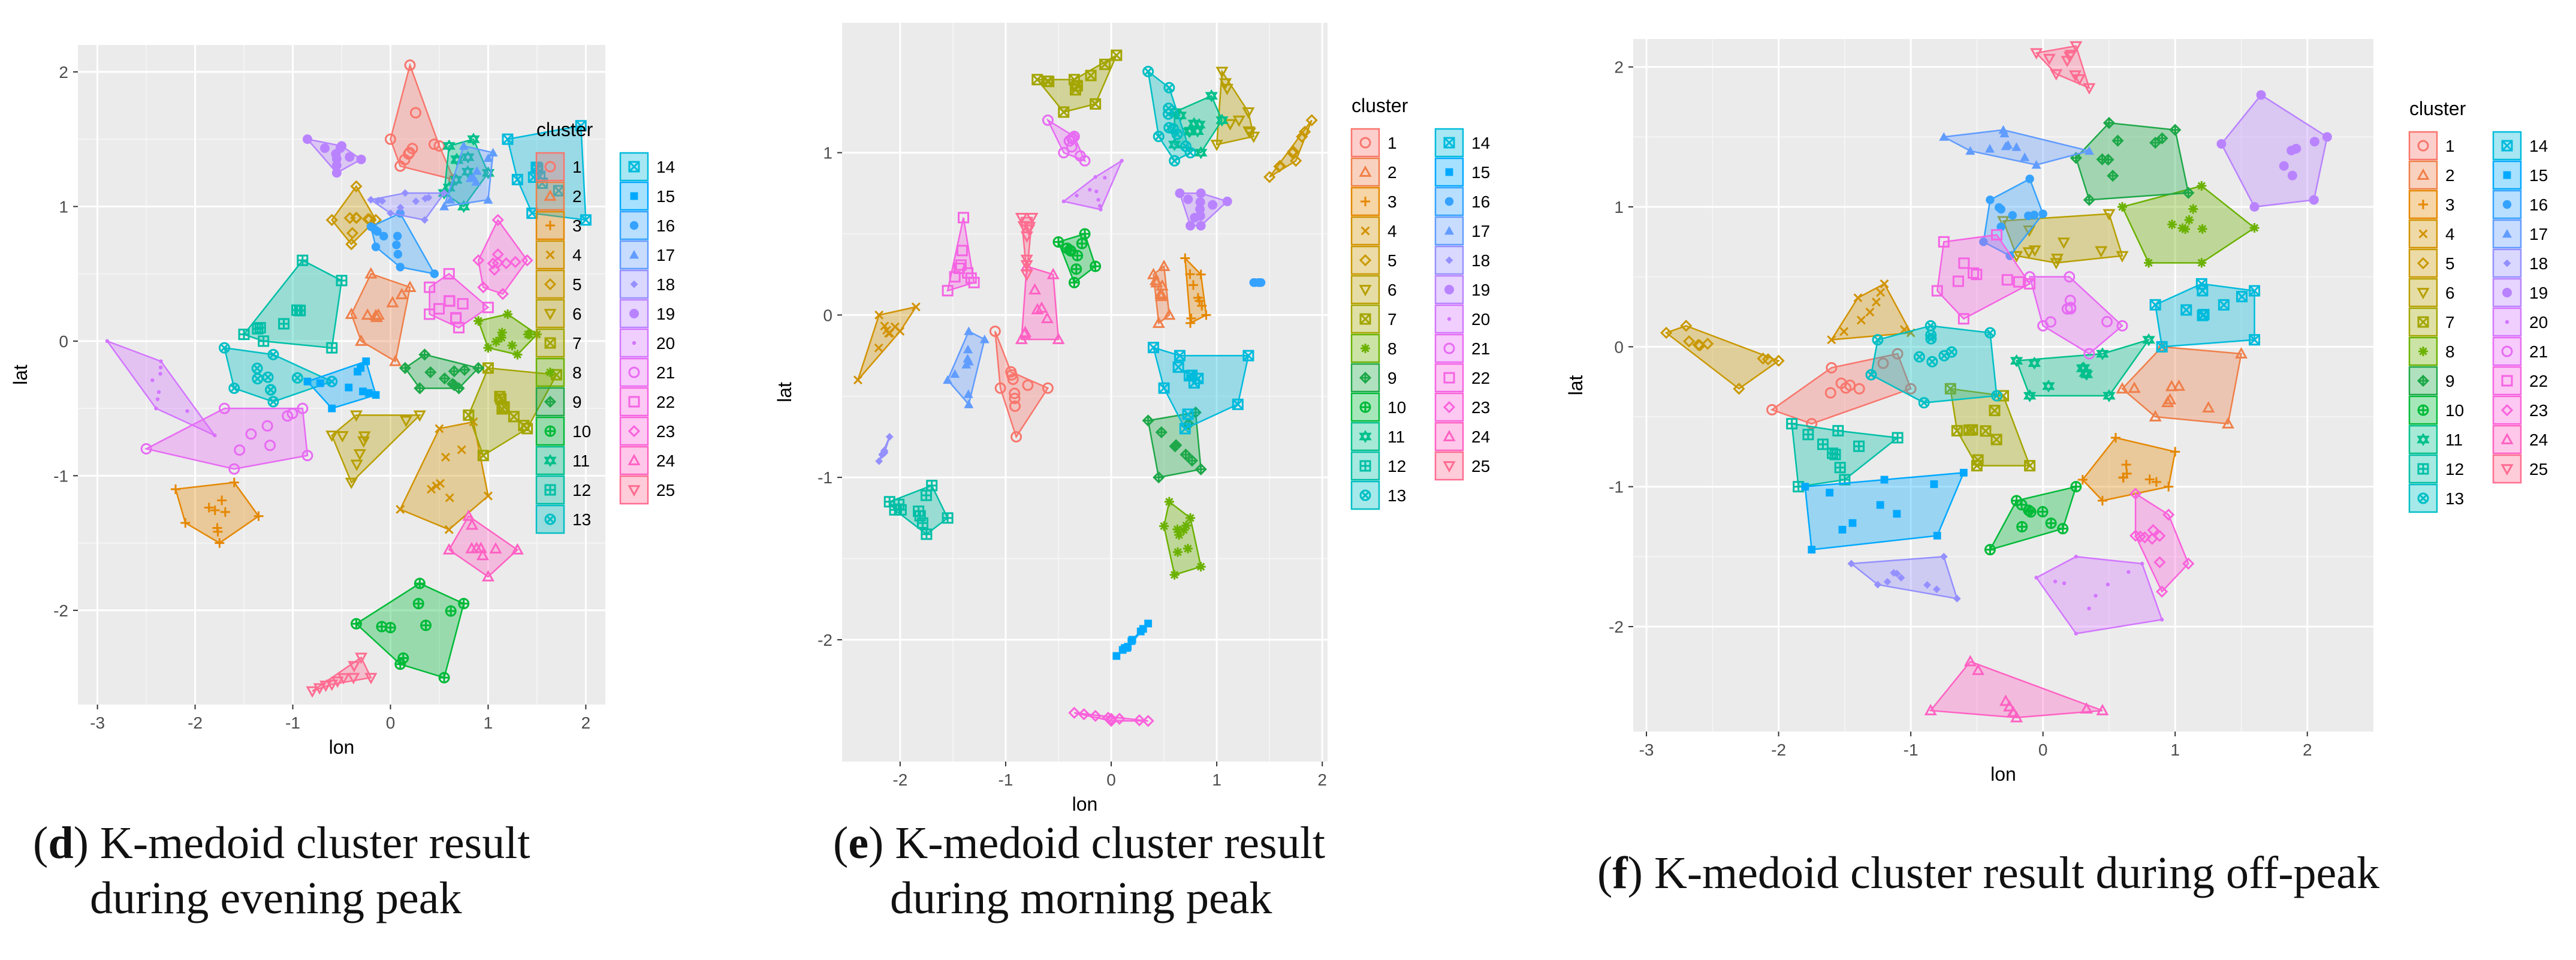 This screenshot has width=2576, height=960. I want to click on legend-key-16: 16, so click(1462, 201).